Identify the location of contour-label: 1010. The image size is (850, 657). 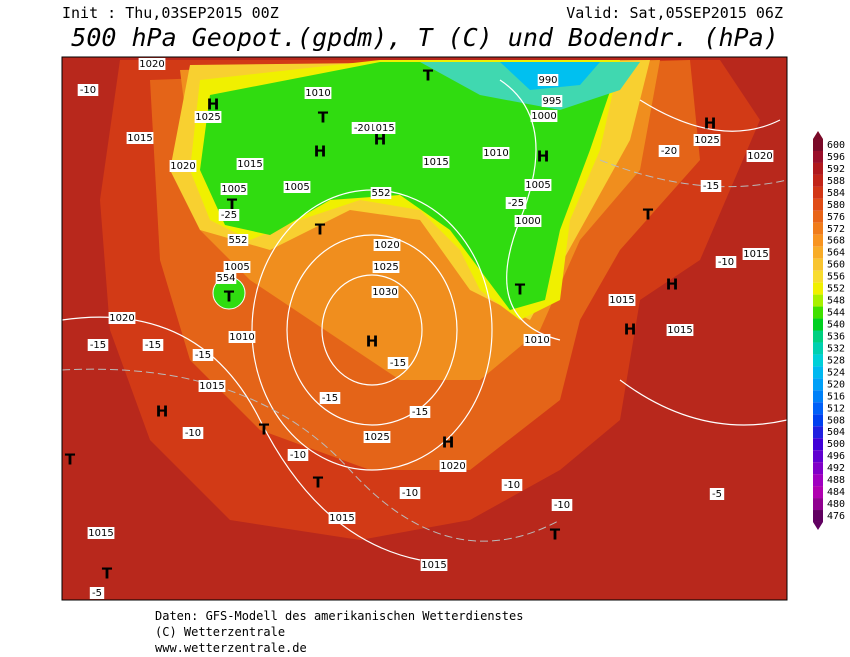
(241, 337).